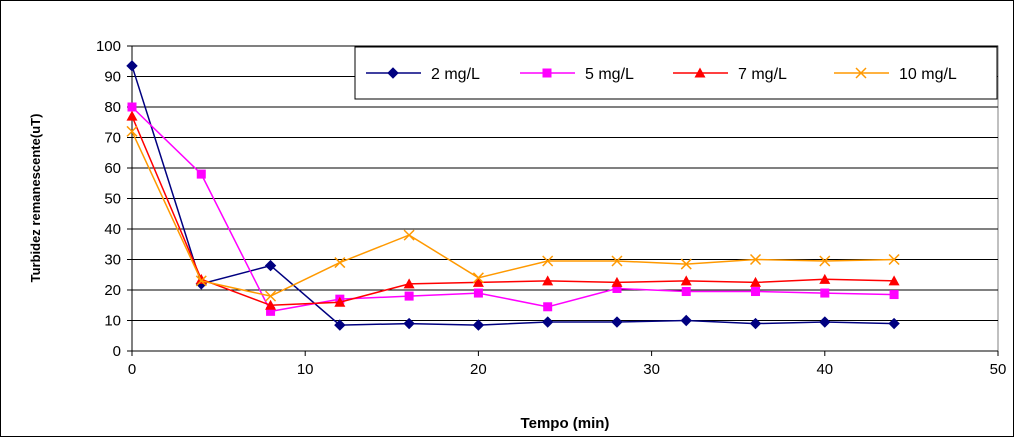 Image resolution: width=1015 pixels, height=443 pixels. What do you see at coordinates (609, 74) in the screenshot?
I see `legend-label: 5 mg/L` at bounding box center [609, 74].